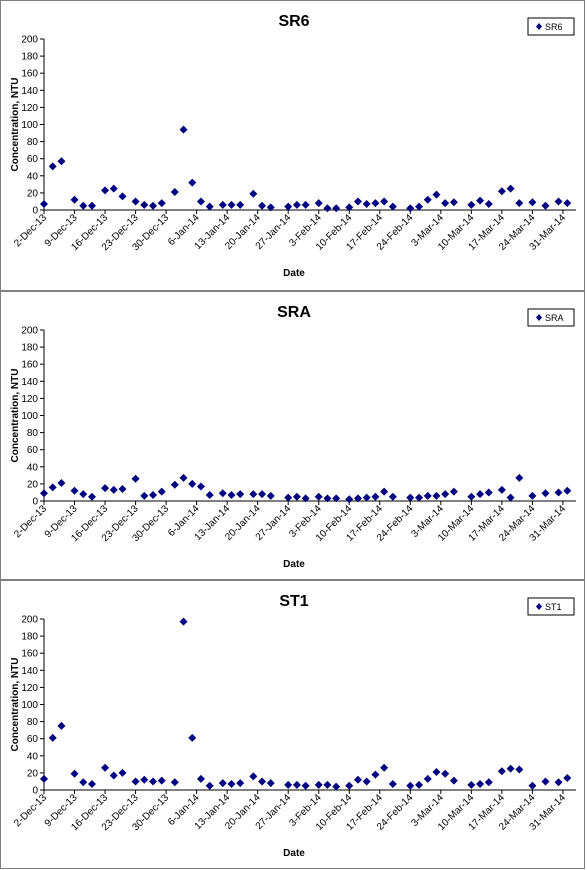 Image resolution: width=587 pixels, height=870 pixels. I want to click on legend: SR6, so click(551, 26).